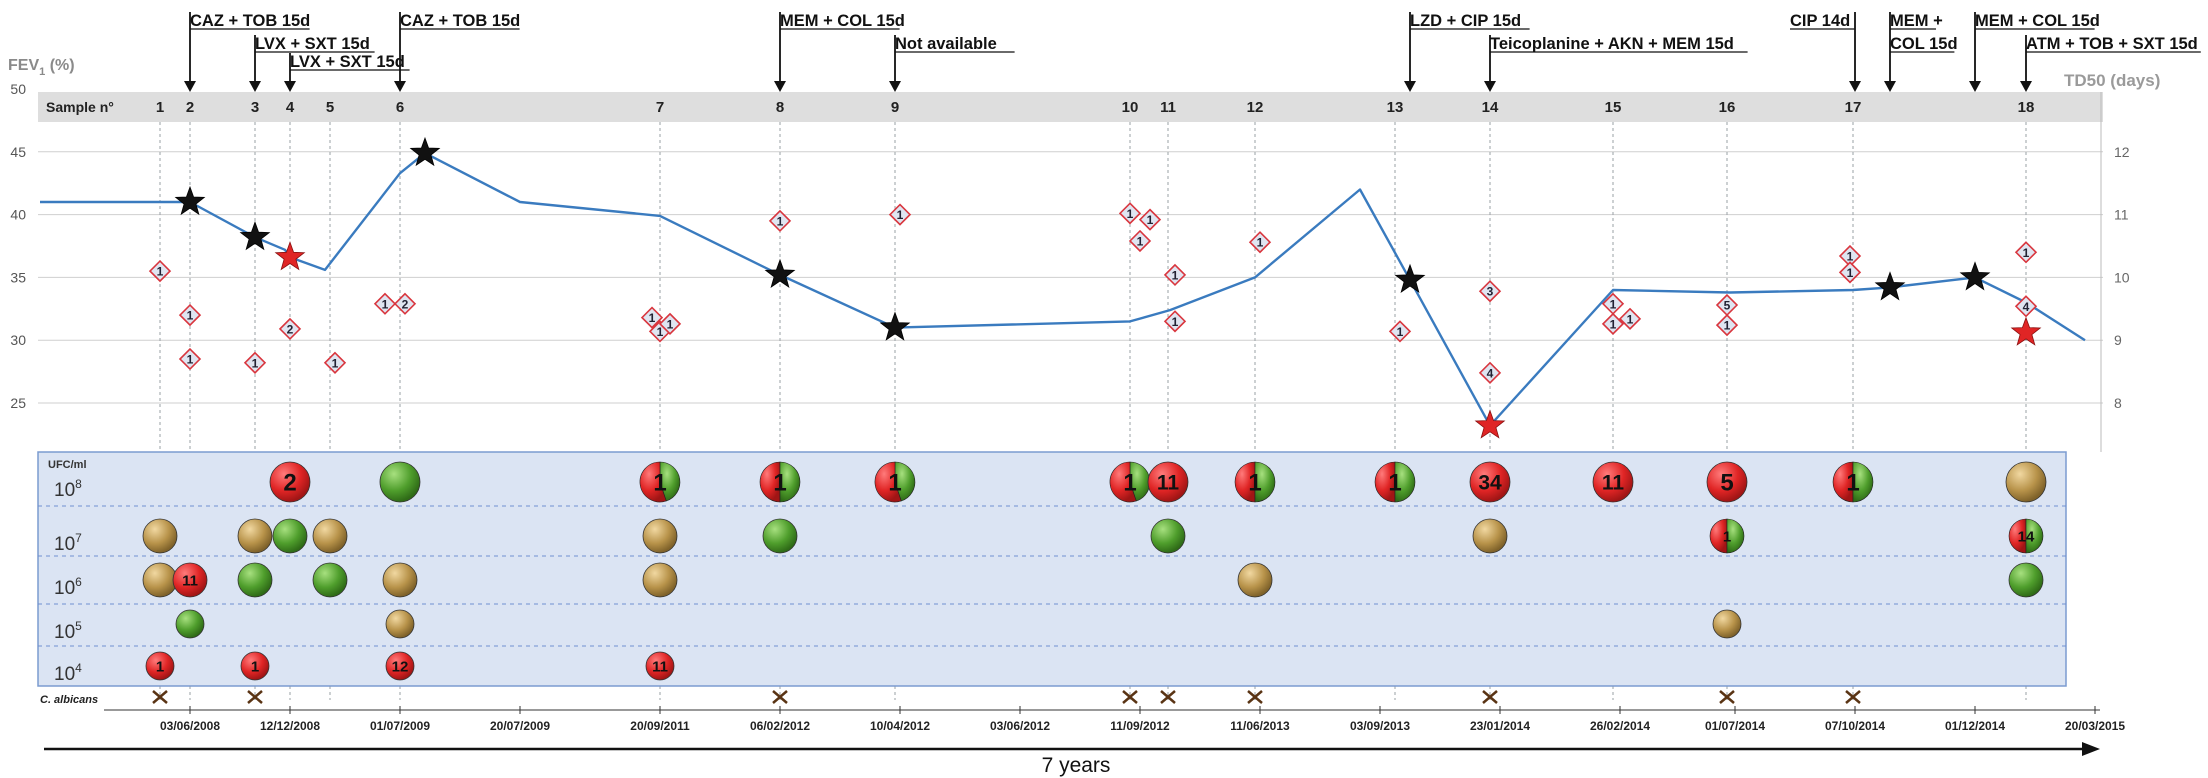  Describe the element at coordinates (41, 67) in the screenshot. I see `y-left-title: FEV1 (%)` at that location.